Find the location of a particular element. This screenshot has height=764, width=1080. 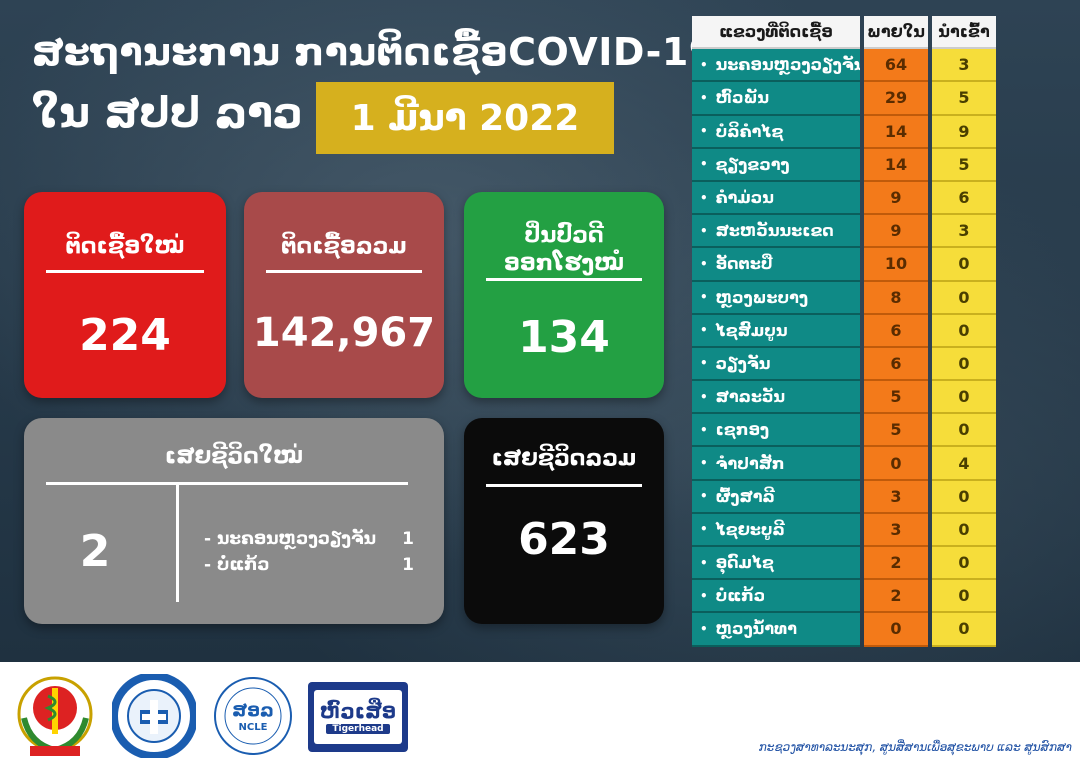

table-row: • ອັດຕະປື 10 0 is located at coordinates (846, 265).